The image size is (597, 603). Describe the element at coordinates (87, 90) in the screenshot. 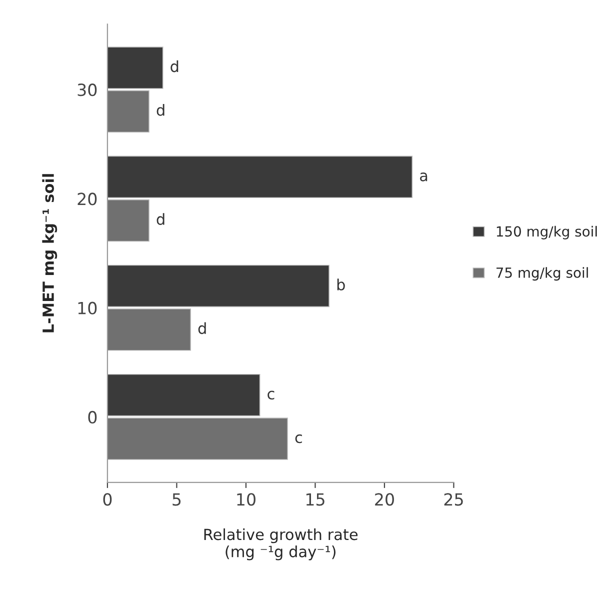

I see `y-tick-label: 30` at that location.